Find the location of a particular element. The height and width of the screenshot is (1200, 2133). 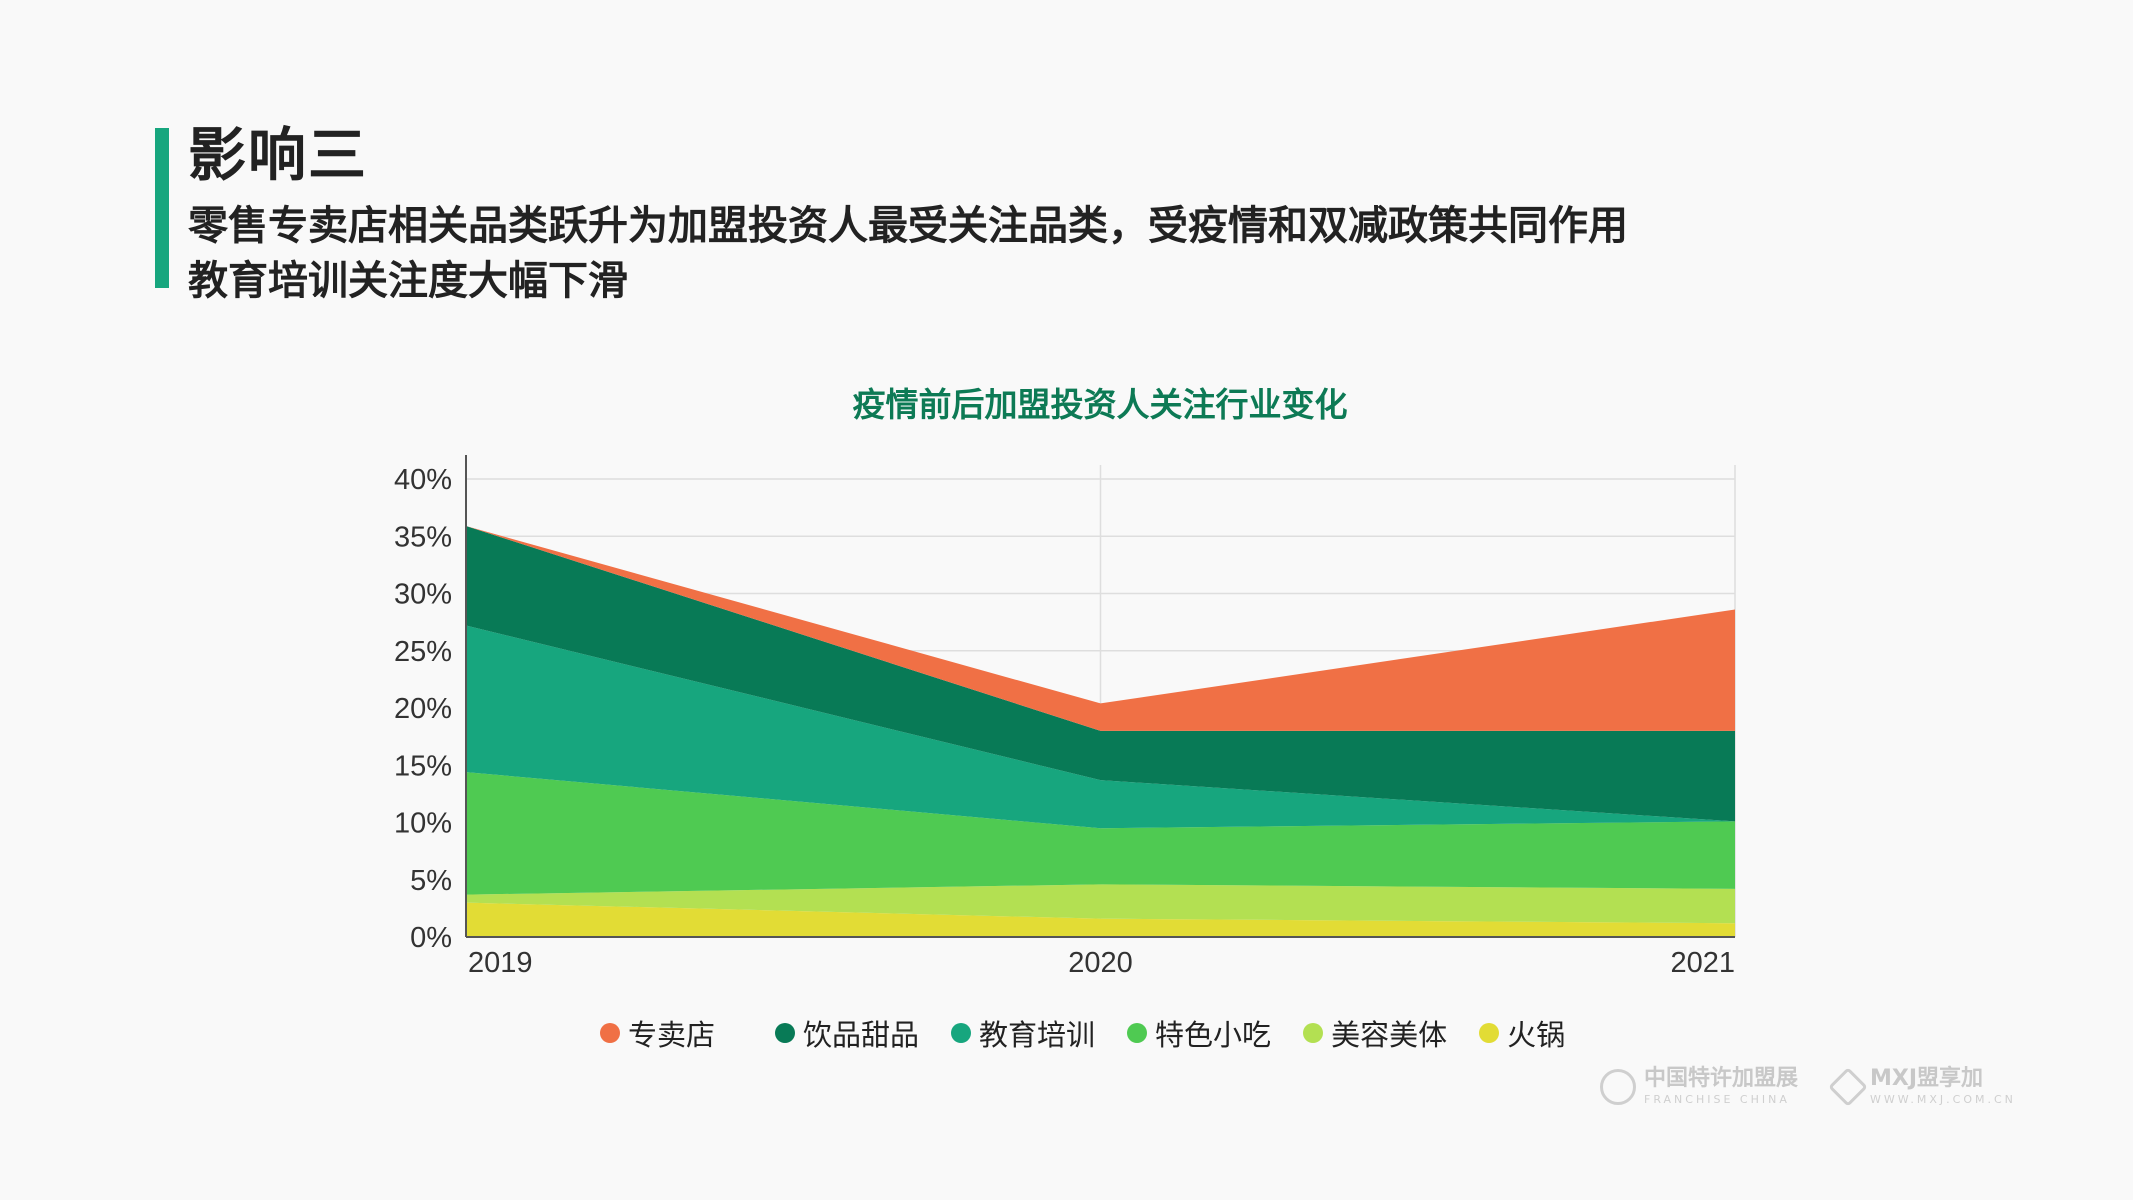

area-series-教育培训 is located at coordinates (1100, 727).